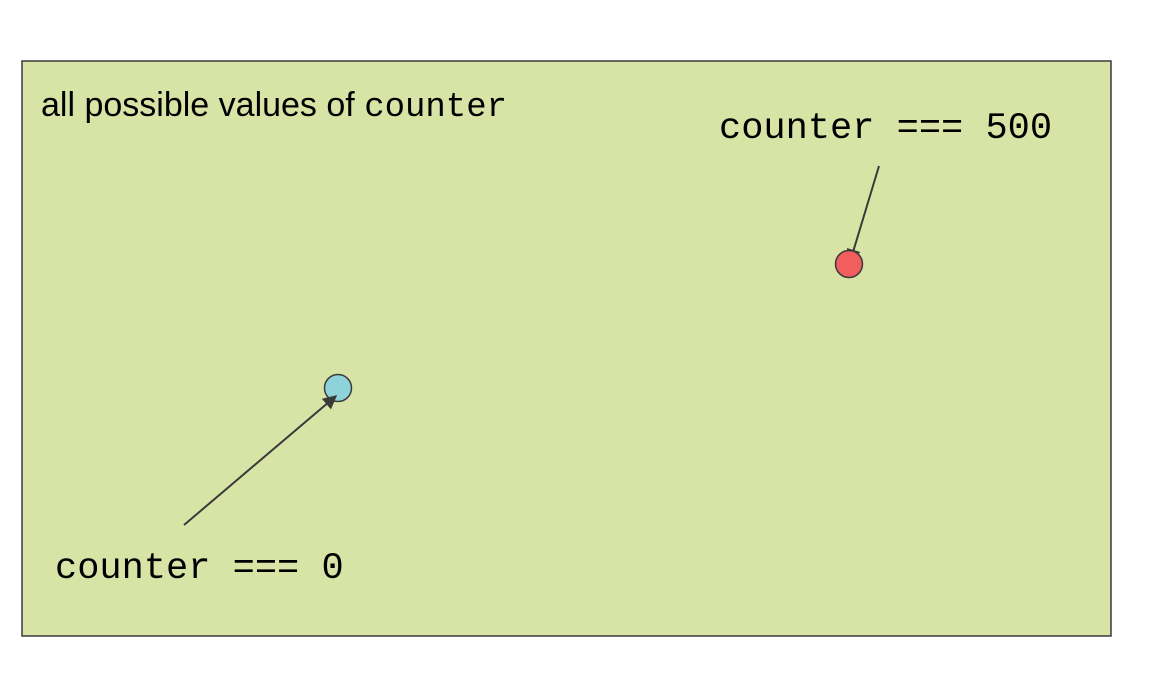 This screenshot has width=1156, height=687. Describe the element at coordinates (338, 388) in the screenshot. I see `point-zero` at that location.